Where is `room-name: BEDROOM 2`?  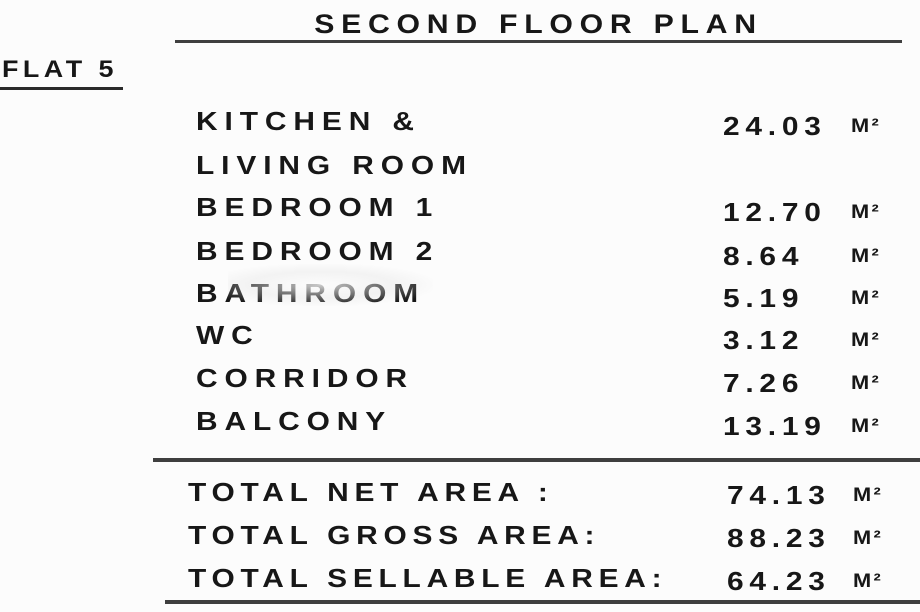
room-name: BEDROOM 2 is located at coordinates (318, 251).